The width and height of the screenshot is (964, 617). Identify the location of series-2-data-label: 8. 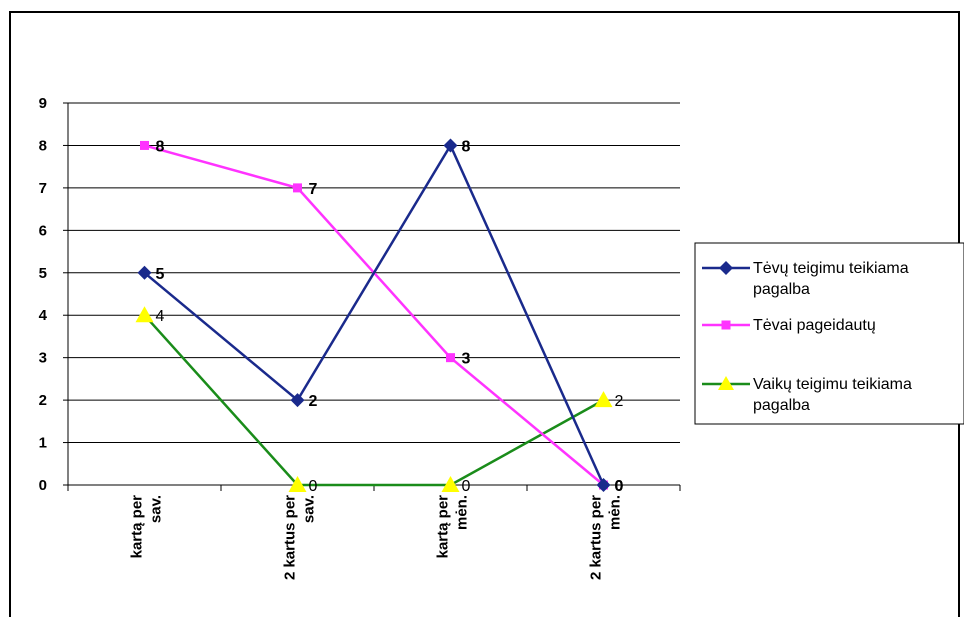
(160, 146).